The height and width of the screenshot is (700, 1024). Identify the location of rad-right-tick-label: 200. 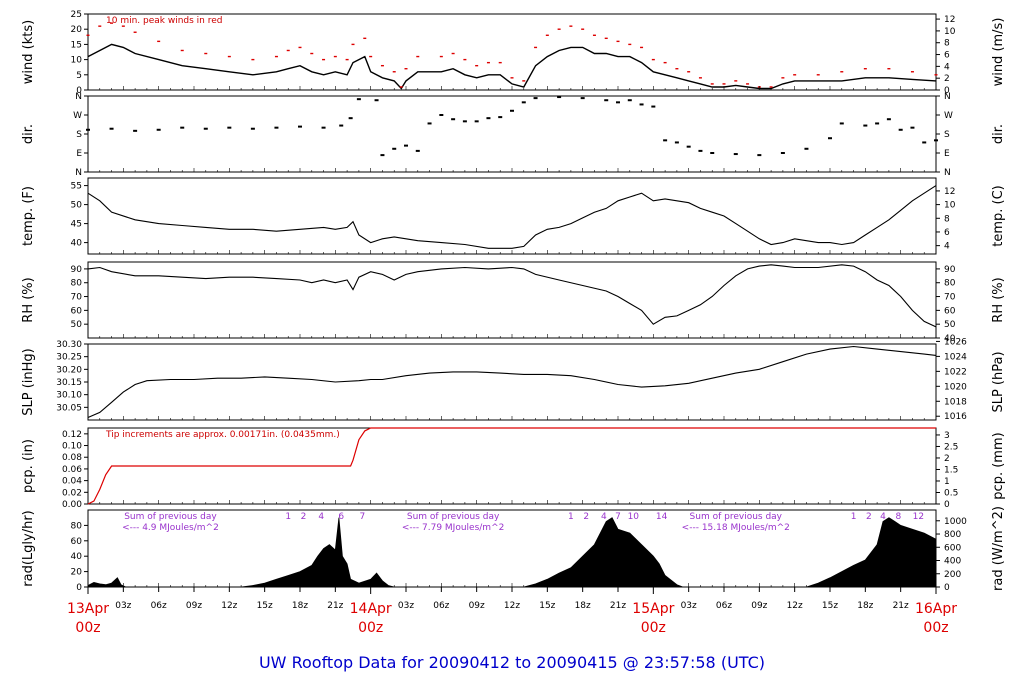
(952, 575).